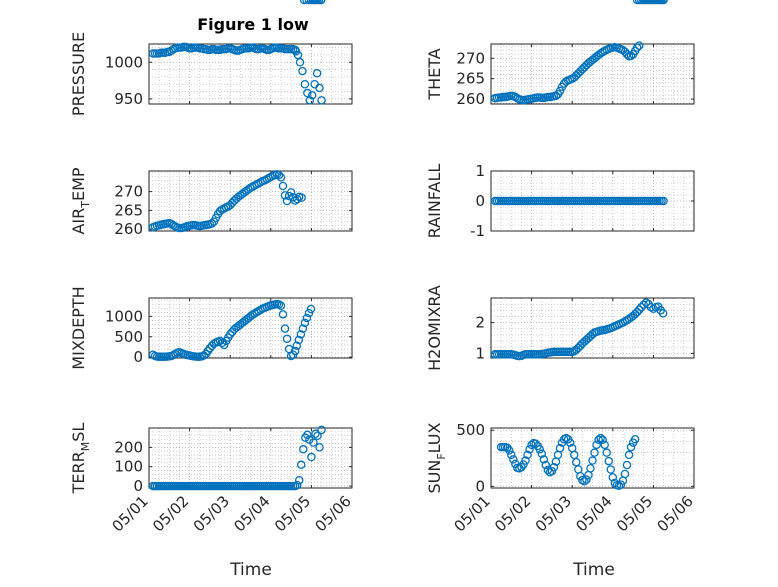 This screenshot has height=587, width=778. Describe the element at coordinates (211, 74) in the screenshot. I see `subplot-1: 950 1000 PRESSURE` at that location.